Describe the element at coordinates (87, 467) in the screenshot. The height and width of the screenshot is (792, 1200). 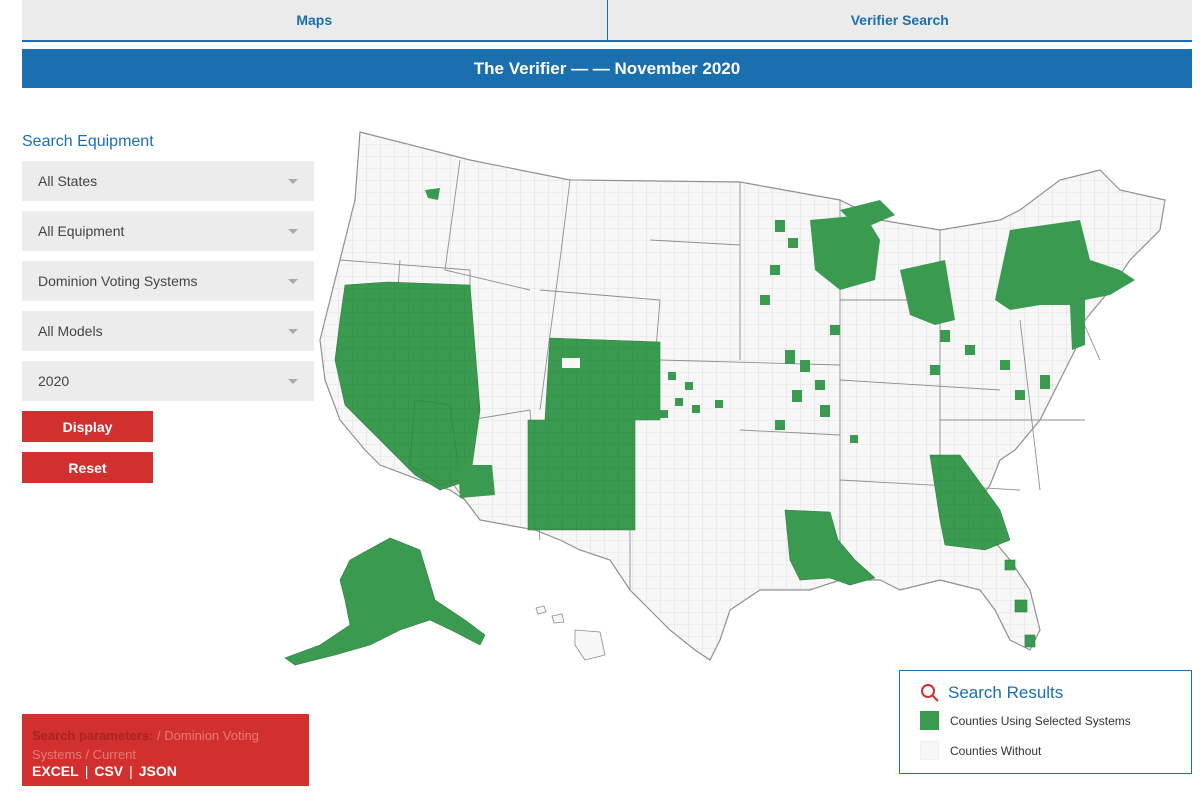
I see `reset-button: Reset` at that location.